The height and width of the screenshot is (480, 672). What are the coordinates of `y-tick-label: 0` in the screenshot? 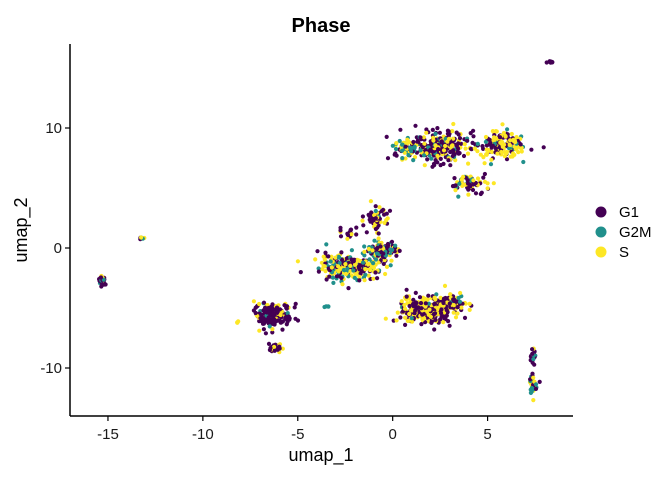 It's located at (58, 248).